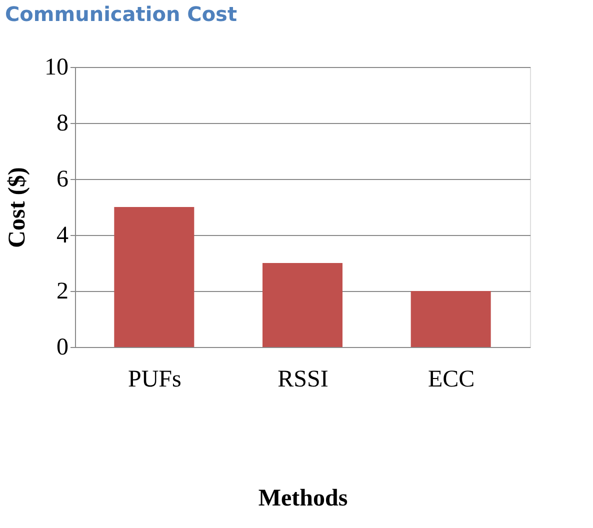 This screenshot has height=528, width=593. Describe the element at coordinates (121, 14) in the screenshot. I see `chart-title: Communication Cost` at that location.